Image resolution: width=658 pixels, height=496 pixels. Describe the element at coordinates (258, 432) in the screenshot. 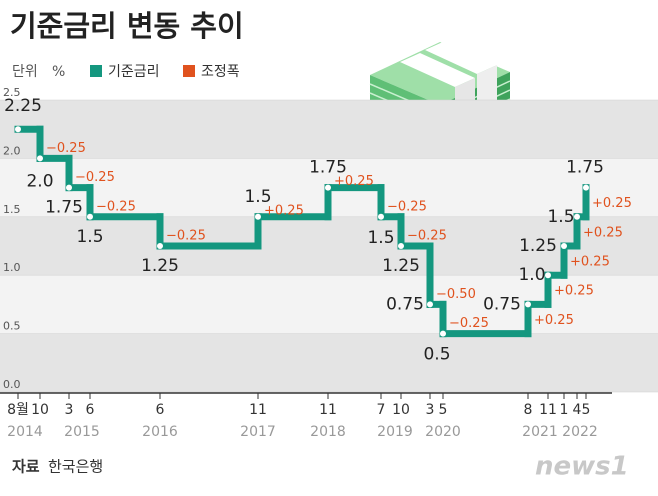

I see `year-label: 2017` at that location.